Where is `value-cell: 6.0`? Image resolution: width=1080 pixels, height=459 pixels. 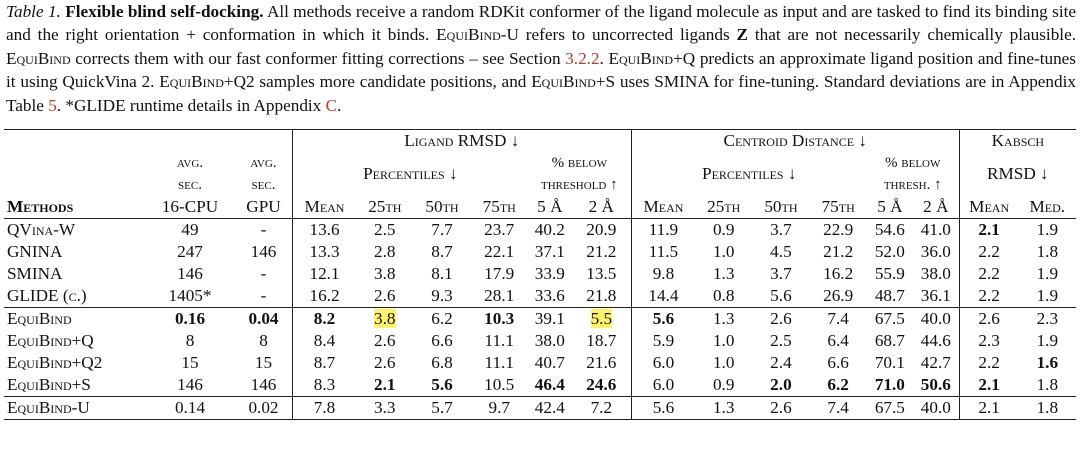
value-cell: 6.0 is located at coordinates (663, 385).